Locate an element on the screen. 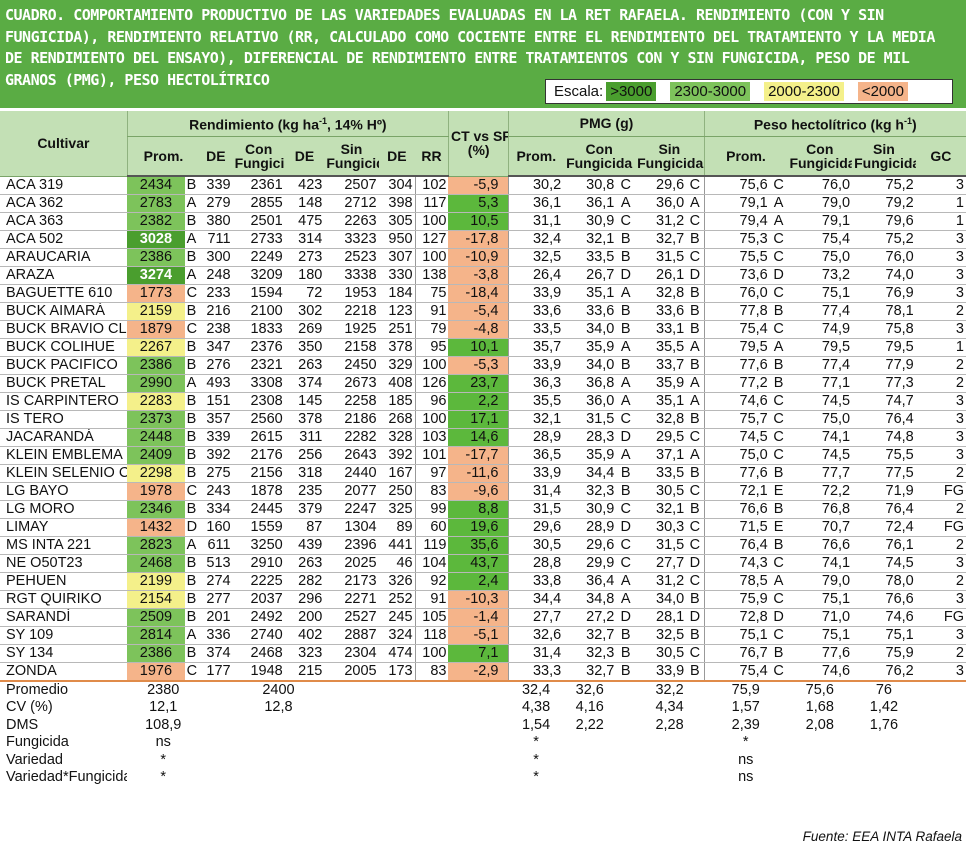  rend-prom-cell: 3028 is located at coordinates (156, 239).